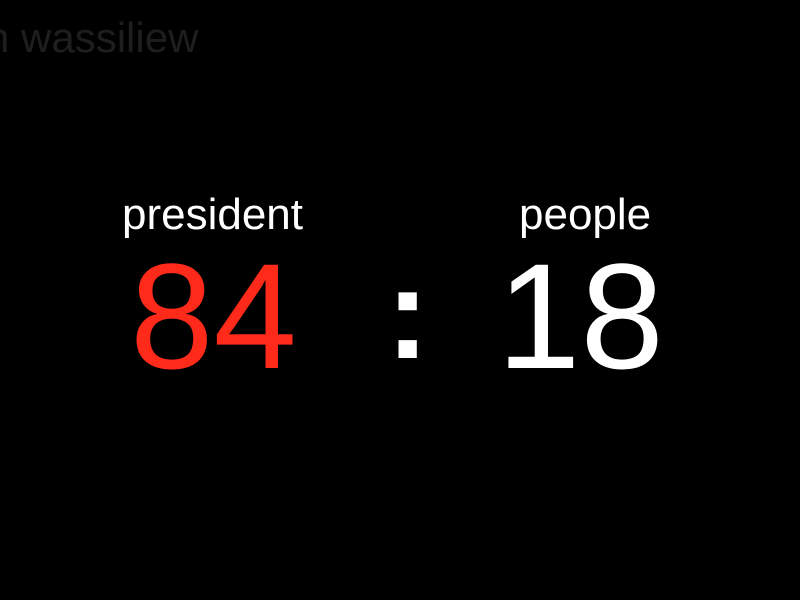 The height and width of the screenshot is (600, 800). What do you see at coordinates (213, 316) in the screenshot?
I see `president-score: 84` at bounding box center [213, 316].